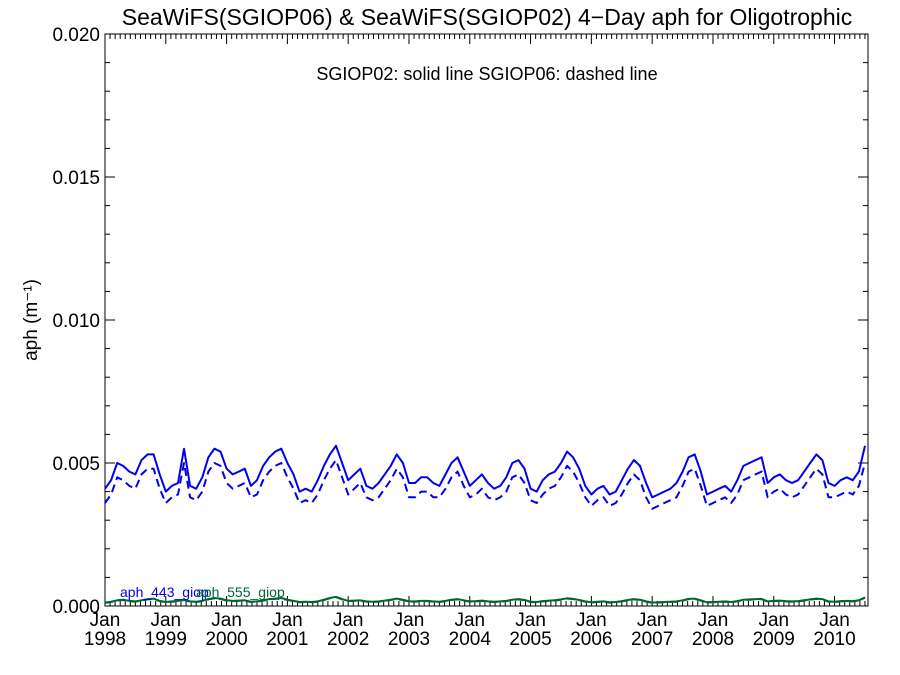 The width and height of the screenshot is (900, 675). I want to click on y-tick-label: 0.020, so click(76, 35).